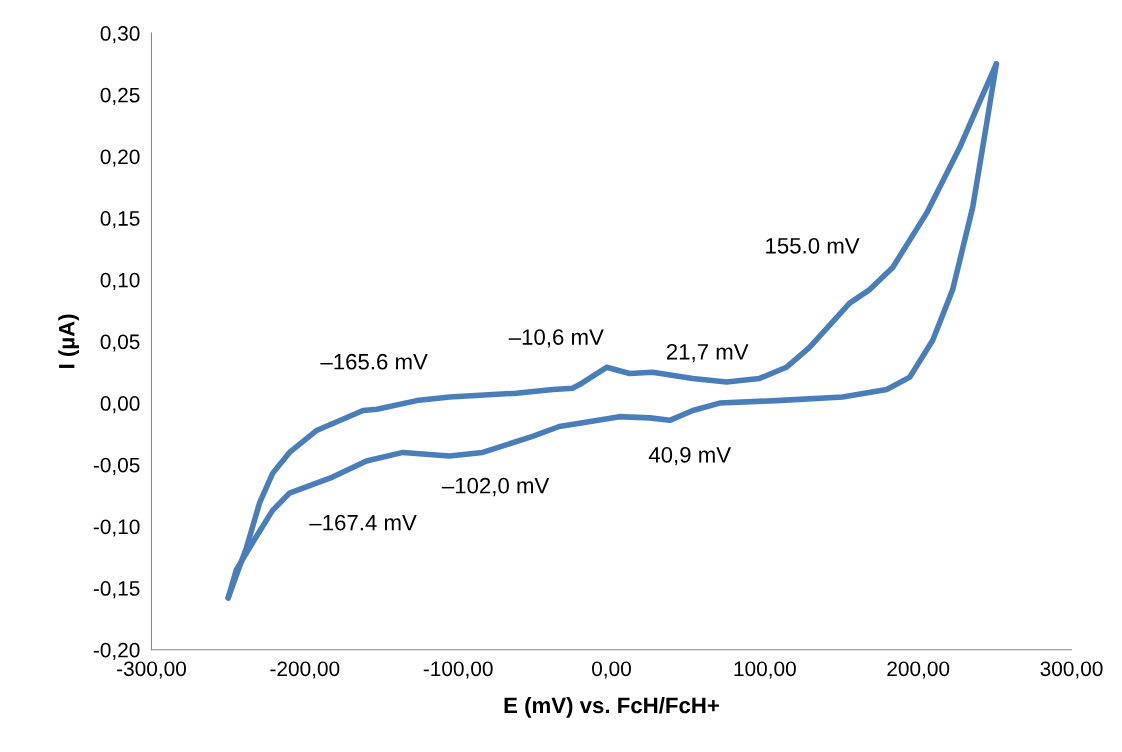  Describe the element at coordinates (707, 353) in the screenshot. I see `annotation: 21,7 mV` at that location.